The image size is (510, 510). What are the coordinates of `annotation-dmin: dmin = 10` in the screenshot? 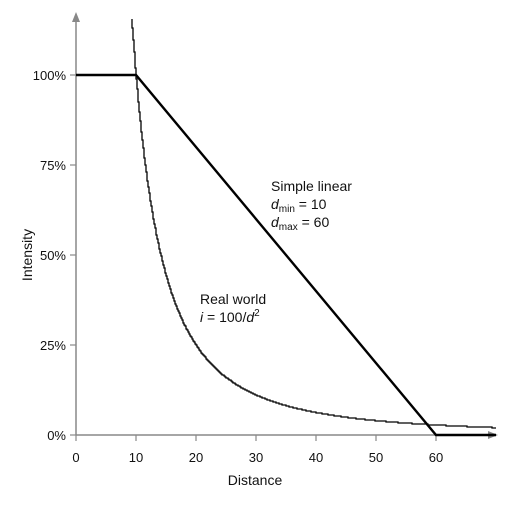 It's located at (299, 205).